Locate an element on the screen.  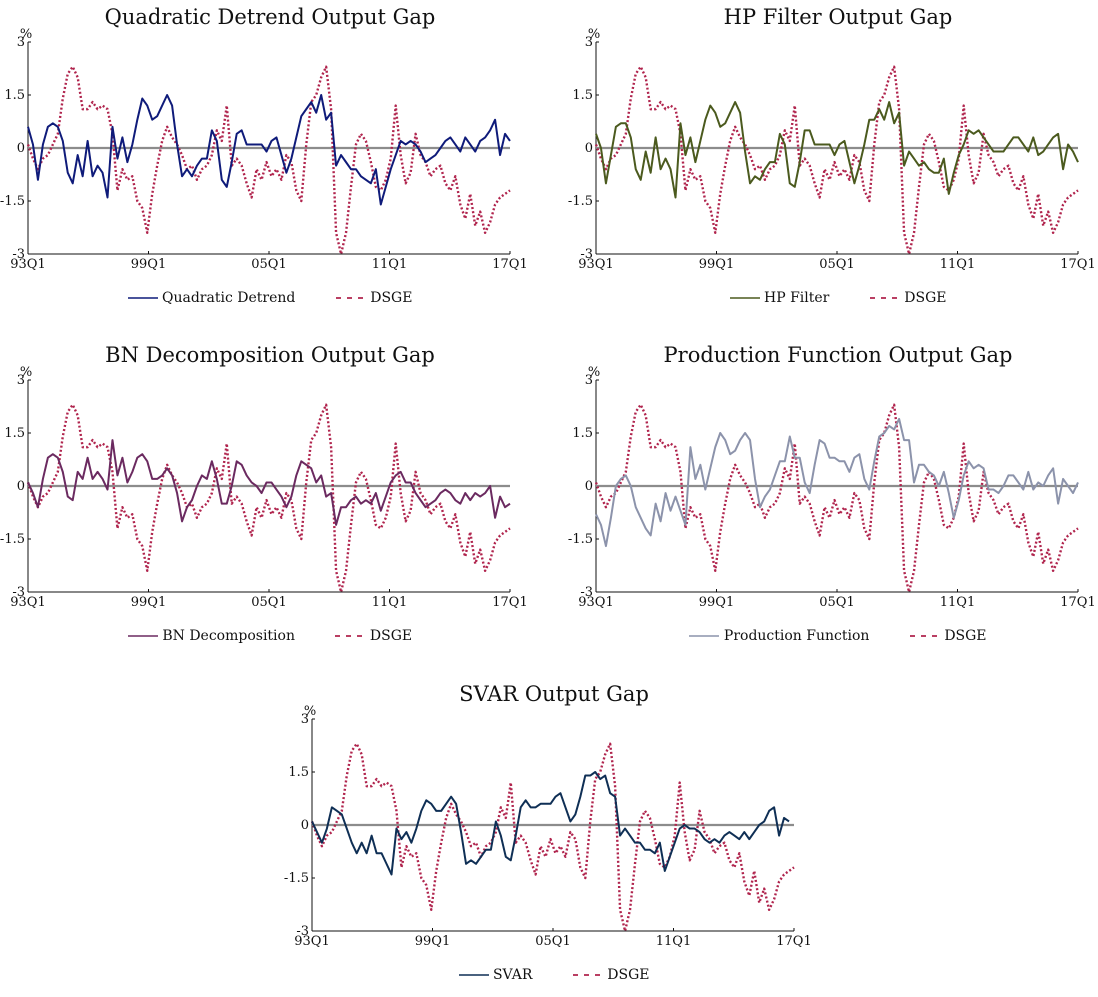
chart-legend: Production Function DSGE is located at coordinates (838, 636).